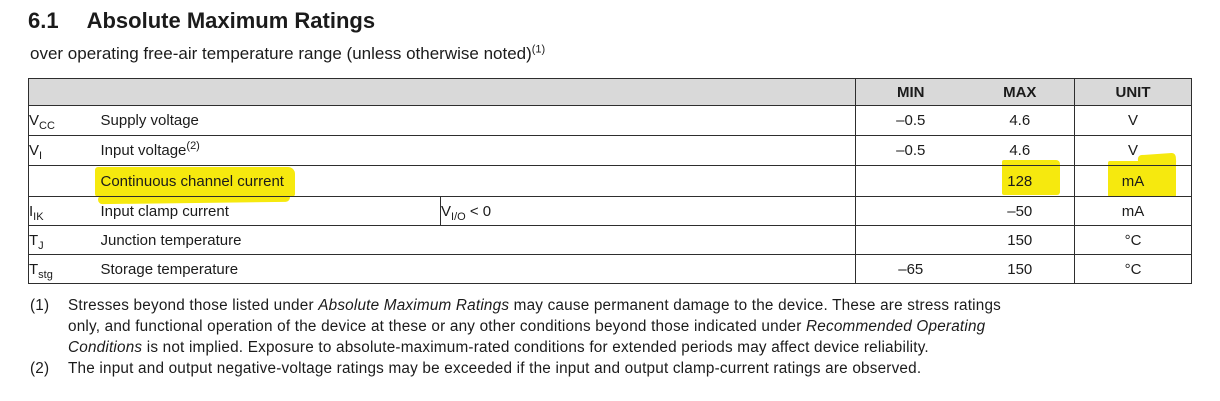 Image resolution: width=1220 pixels, height=401 pixels. Describe the element at coordinates (414, 305) in the screenshot. I see `footnote-text-italic: Absolute Maximum Ratings` at that location.